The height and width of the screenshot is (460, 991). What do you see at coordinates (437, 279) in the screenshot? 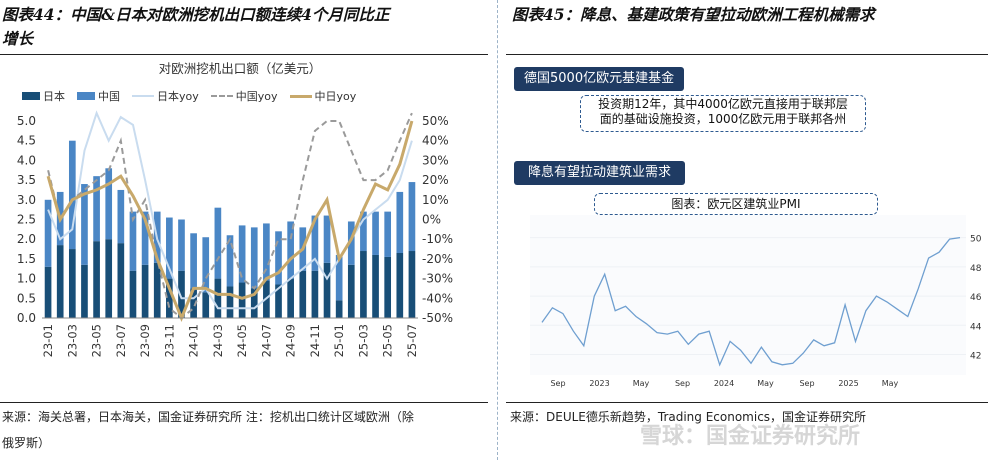
I see `y-right-tick-label: -30%` at bounding box center [437, 279].